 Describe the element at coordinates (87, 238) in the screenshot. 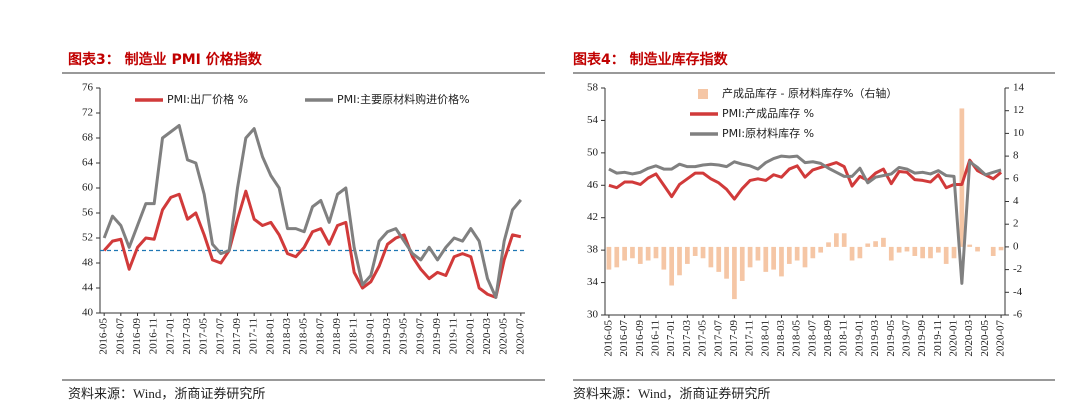

I see `y-tick-label: 52` at that location.